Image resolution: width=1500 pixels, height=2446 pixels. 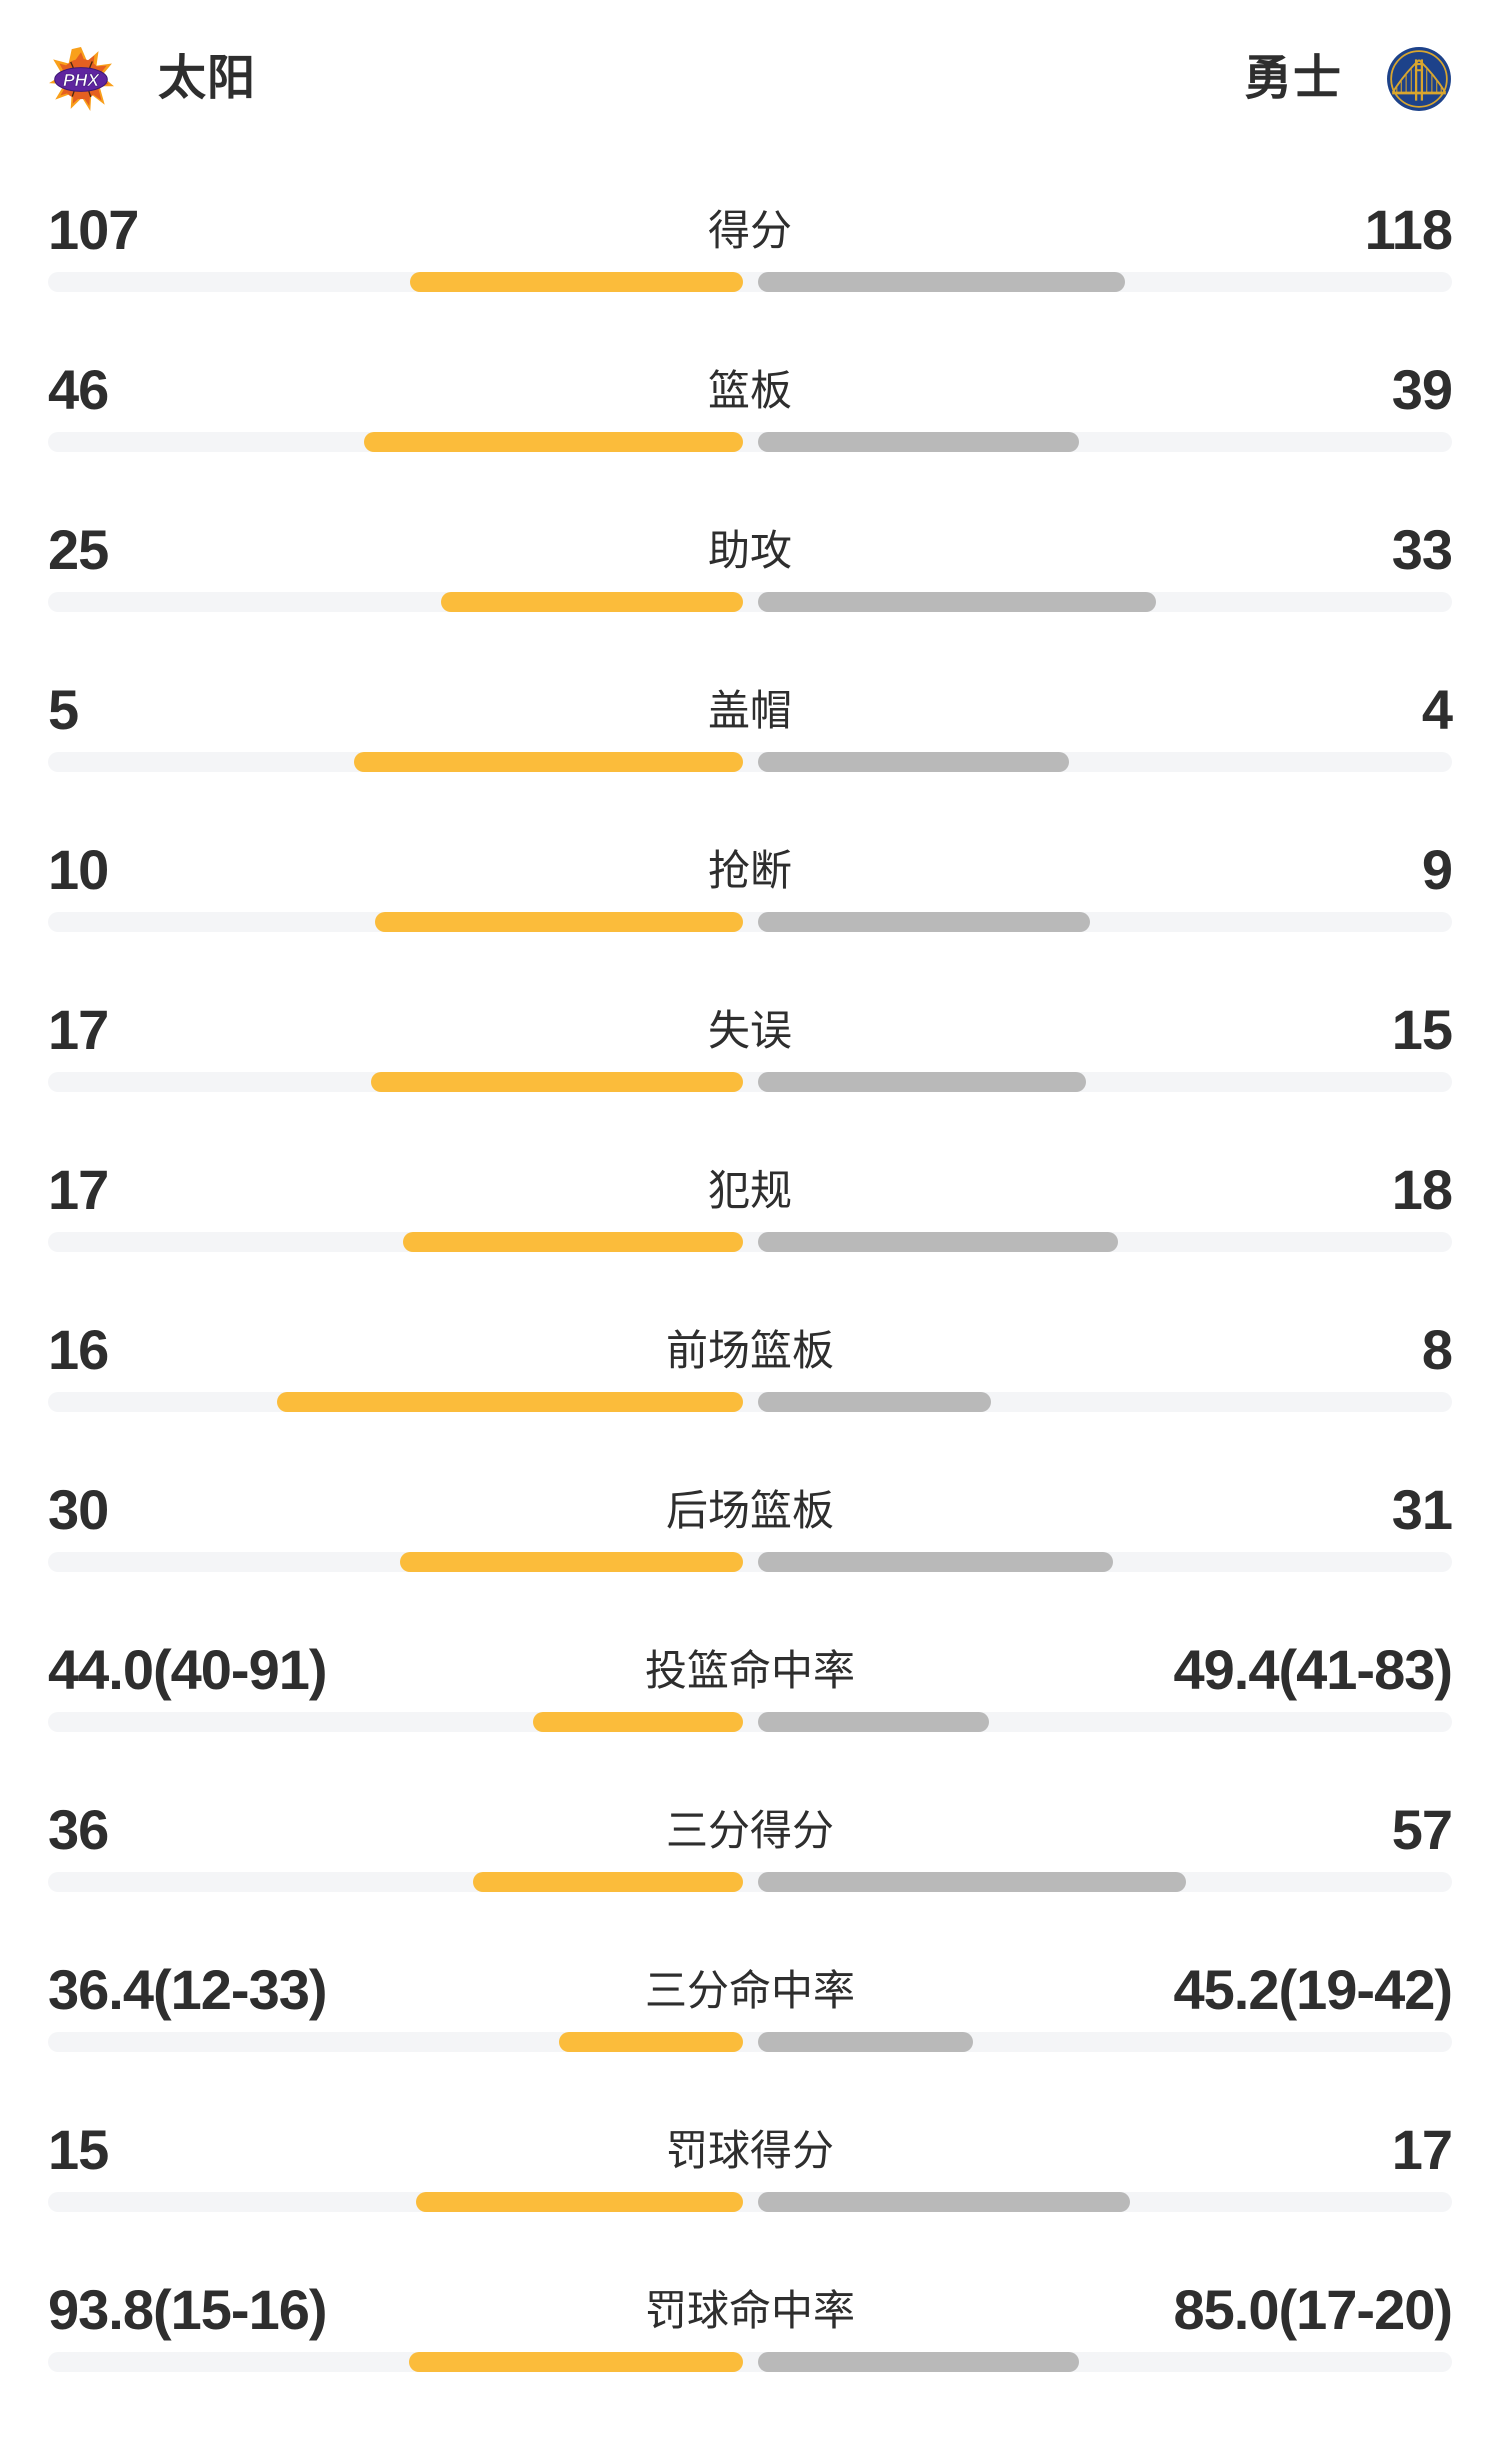 What do you see at coordinates (78, 389) in the screenshot?
I see `home-stat-value: 46` at bounding box center [78, 389].